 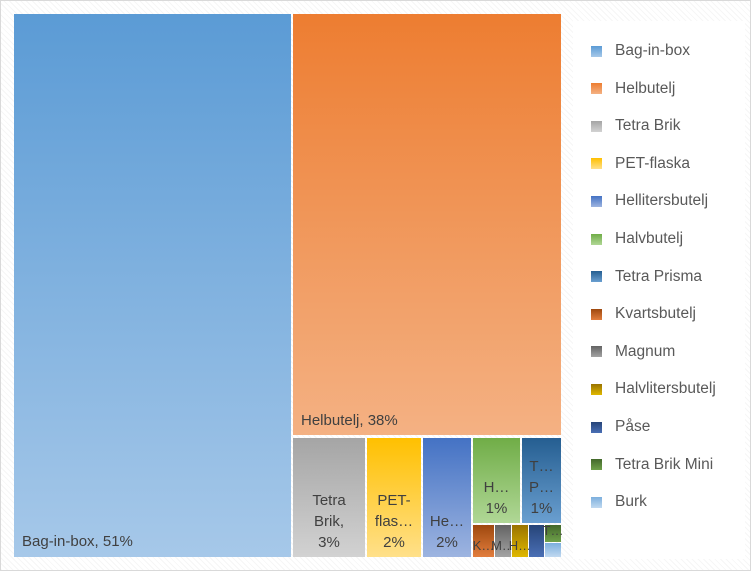 I want to click on treemap-rect-burk, so click(x=553, y=550).